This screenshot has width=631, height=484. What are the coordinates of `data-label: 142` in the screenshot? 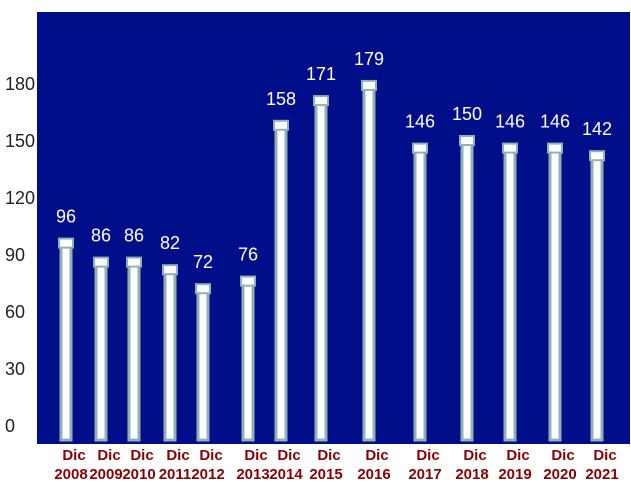 It's located at (597, 129).